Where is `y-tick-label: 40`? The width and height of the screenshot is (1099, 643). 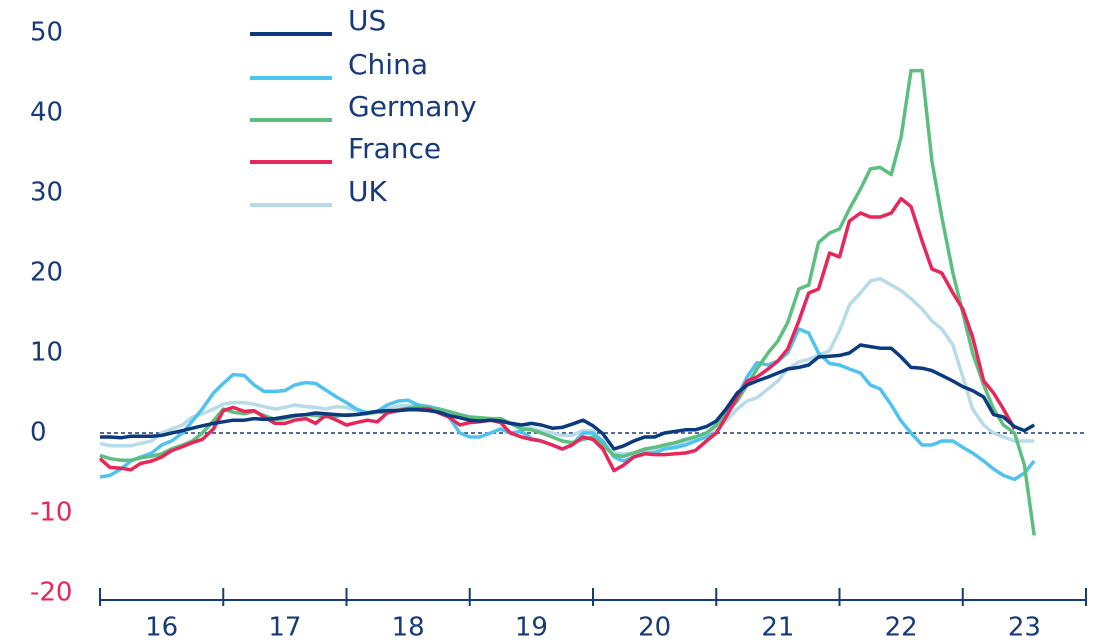 y-tick-label: 40 is located at coordinates (46, 113).